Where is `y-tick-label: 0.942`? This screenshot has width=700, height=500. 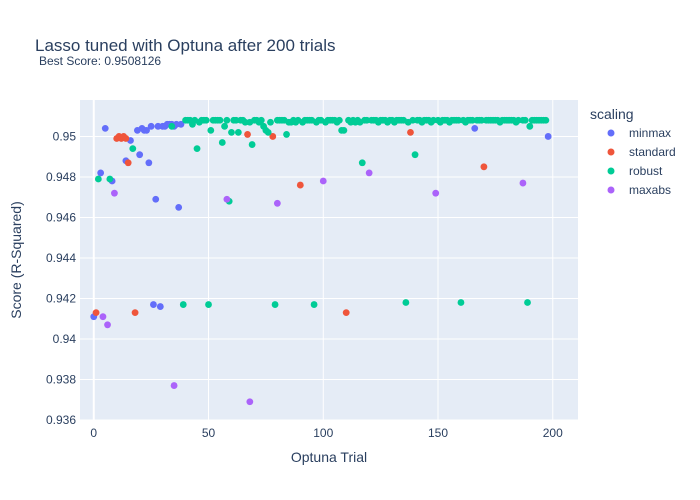
y-tick-label: 0.942 is located at coordinates (61, 298).